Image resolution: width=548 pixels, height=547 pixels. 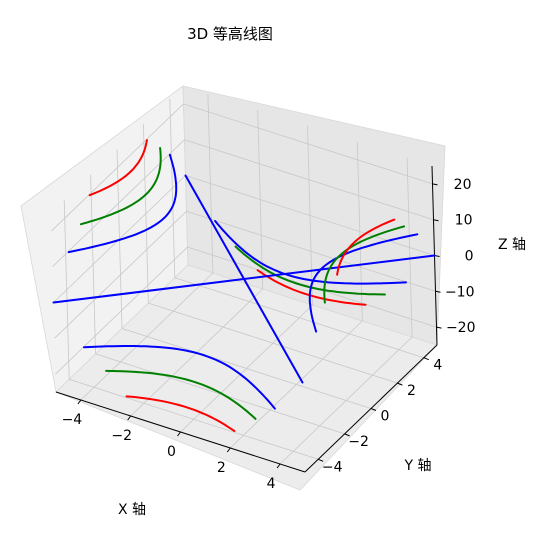 What do you see at coordinates (437, 366) in the screenshot?
I see `y-tick-label: 4` at bounding box center [437, 366].